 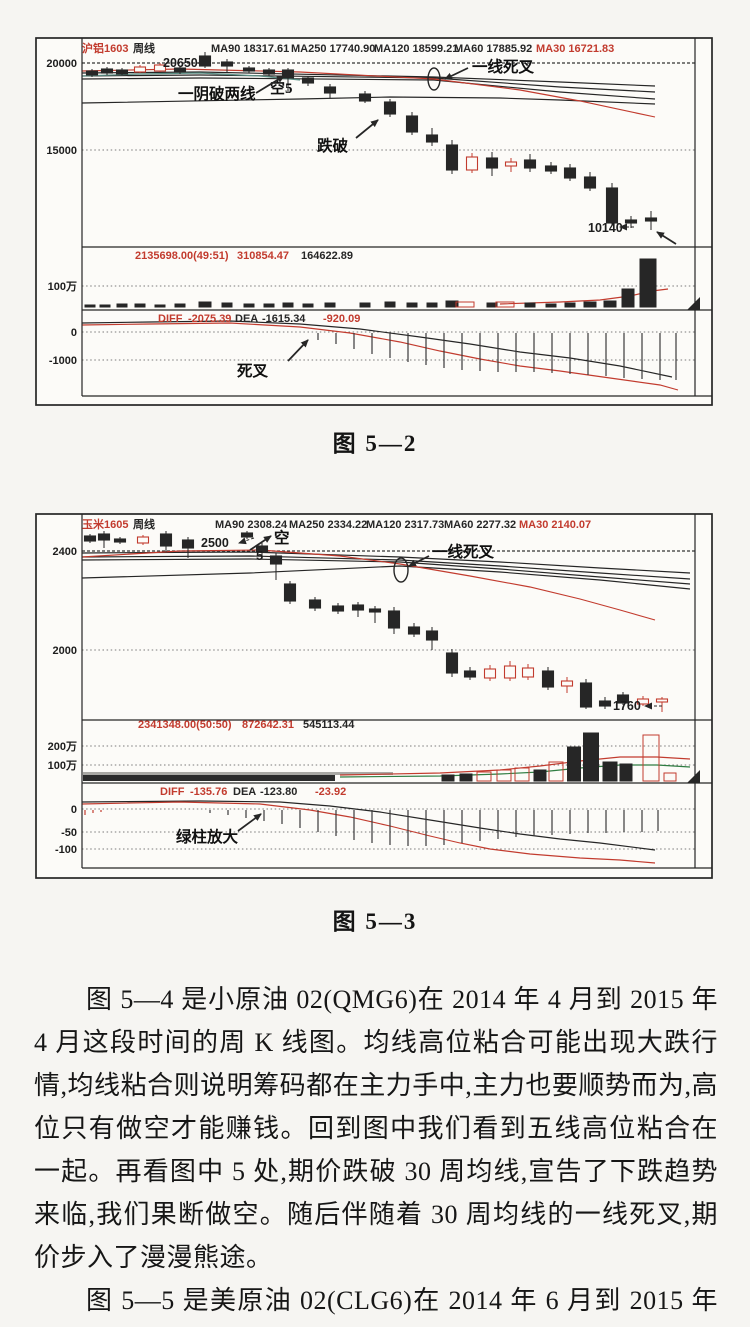 I want to click on volume-value-label: 310854.47, so click(x=263, y=256).